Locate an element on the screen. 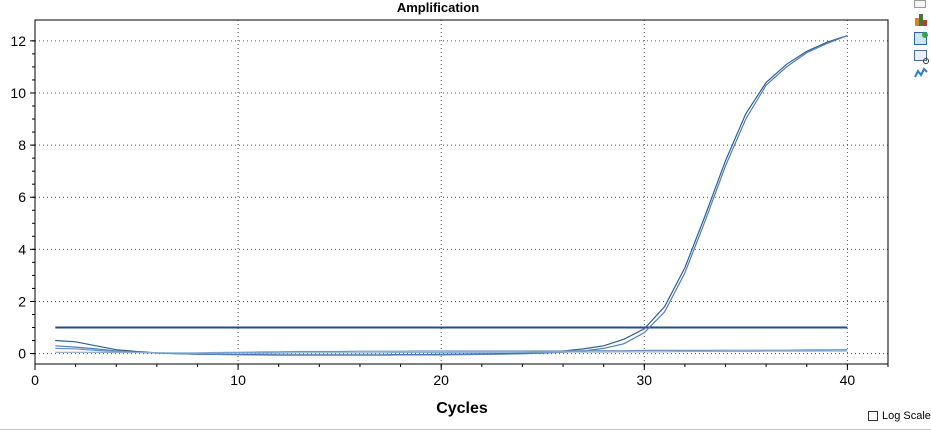 The image size is (931, 432). x-axis-label: Cycles is located at coordinates (462, 408).